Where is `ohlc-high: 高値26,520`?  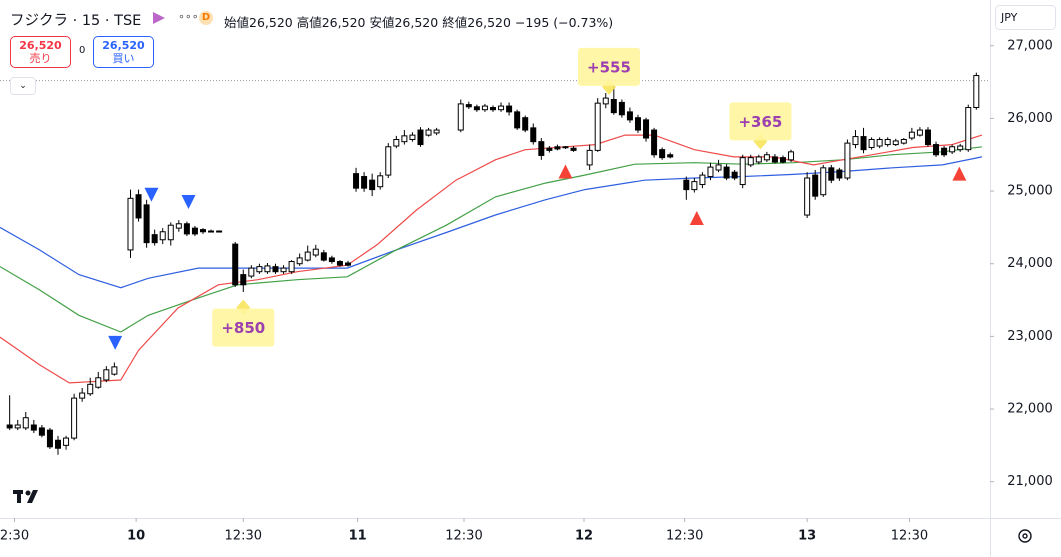 ohlc-high: 高値26,520 is located at coordinates (331, 22).